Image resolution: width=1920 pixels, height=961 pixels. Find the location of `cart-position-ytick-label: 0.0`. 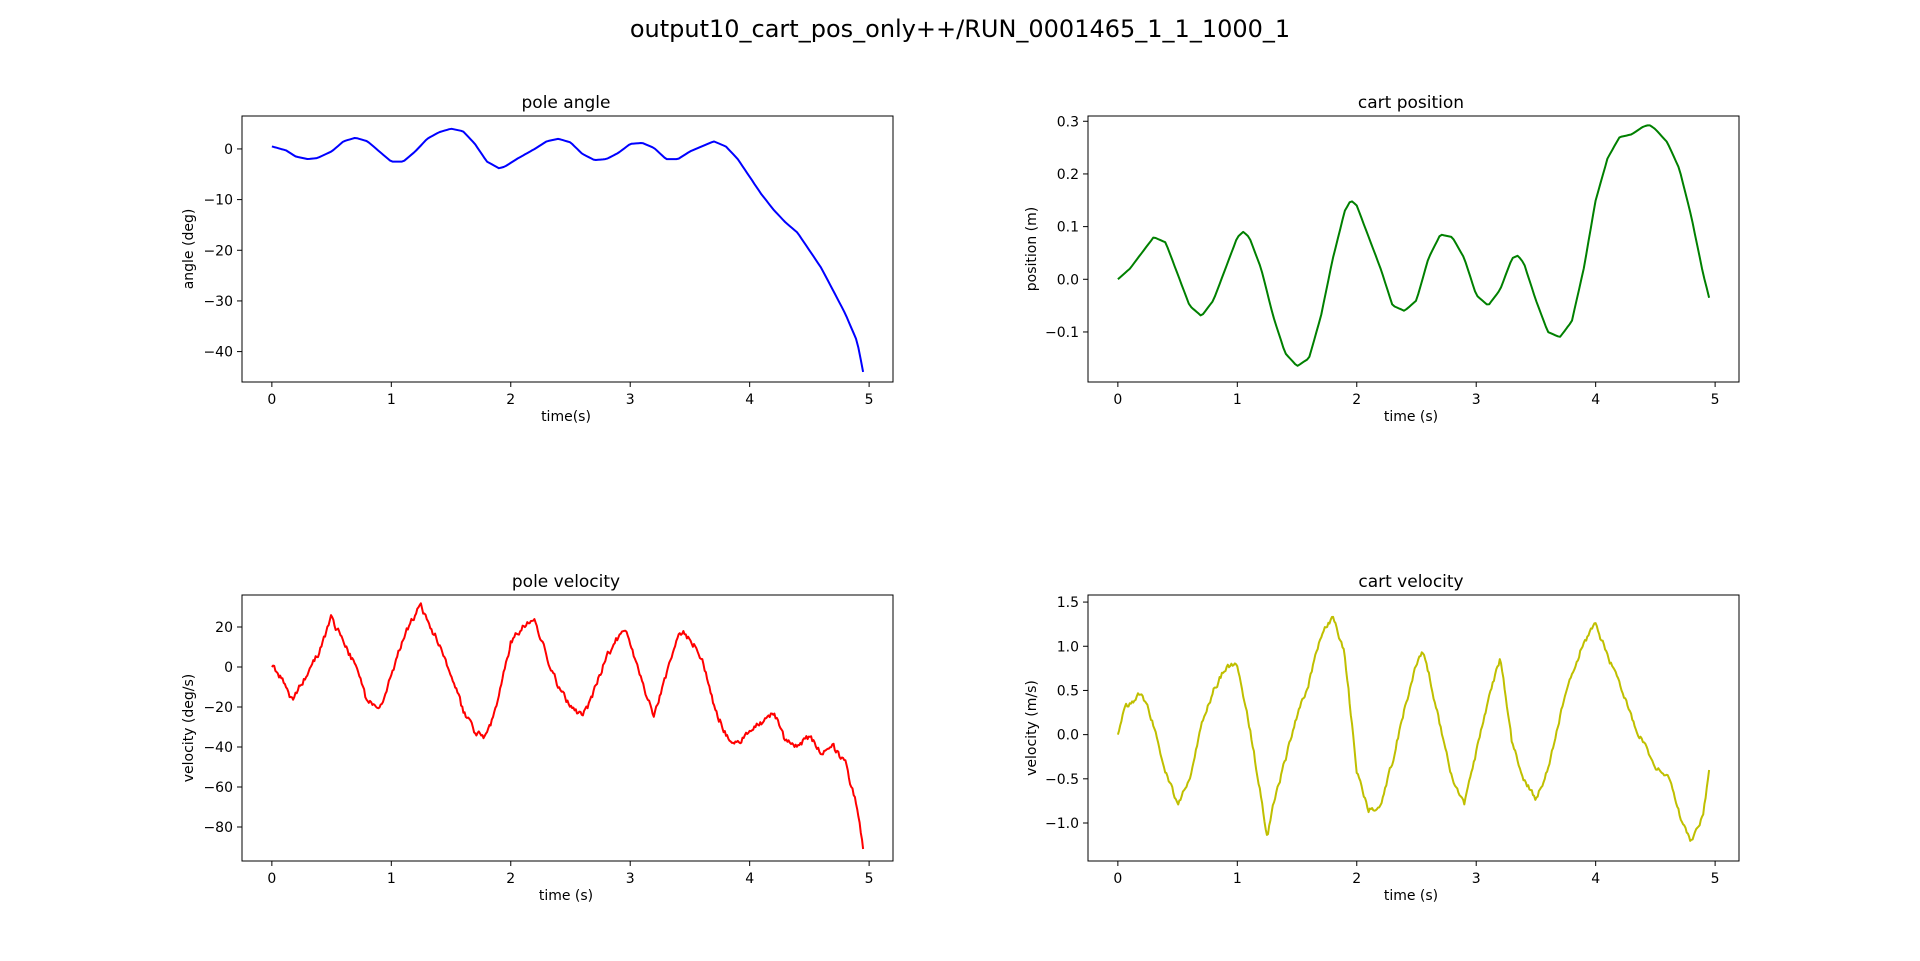

cart-position-ytick-label: 0.0 is located at coordinates (1068, 280).